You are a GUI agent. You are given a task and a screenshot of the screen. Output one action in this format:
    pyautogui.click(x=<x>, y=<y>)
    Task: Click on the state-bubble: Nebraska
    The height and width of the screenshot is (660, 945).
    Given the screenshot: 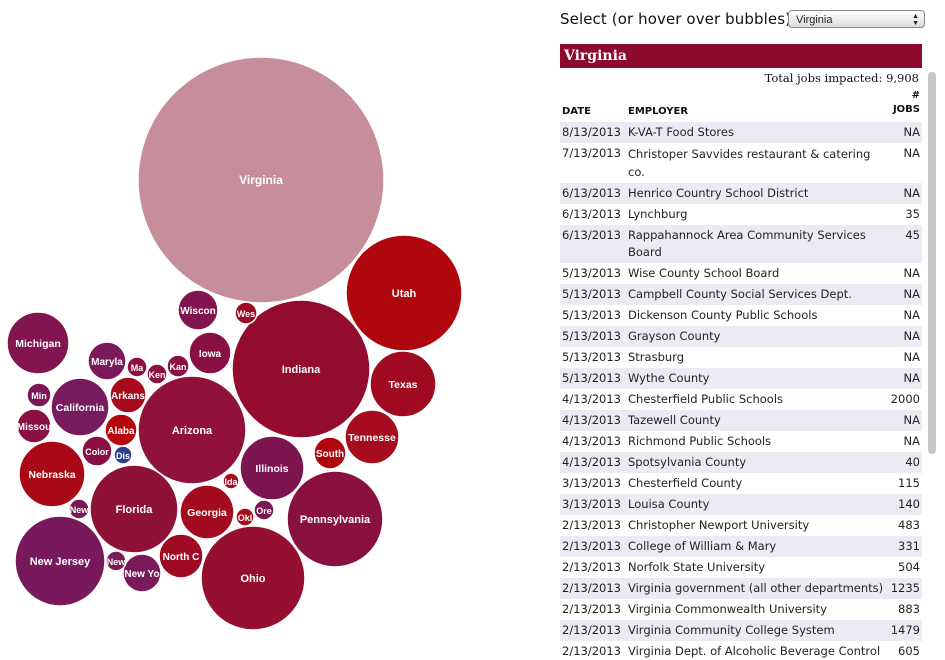 What is the action you would take?
    pyautogui.click(x=52, y=474)
    